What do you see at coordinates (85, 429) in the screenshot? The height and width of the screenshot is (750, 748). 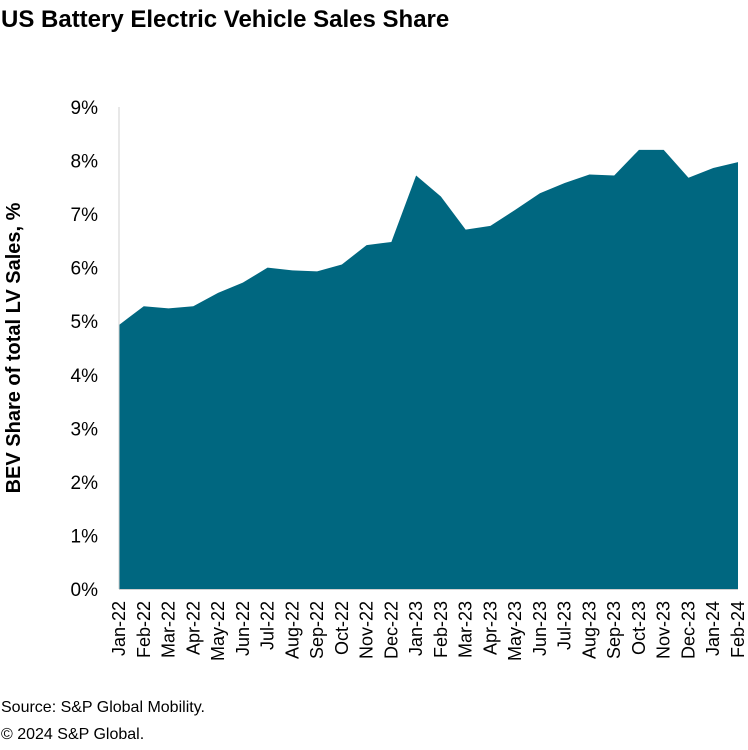 I see `y-tick-label: 3%` at bounding box center [85, 429].